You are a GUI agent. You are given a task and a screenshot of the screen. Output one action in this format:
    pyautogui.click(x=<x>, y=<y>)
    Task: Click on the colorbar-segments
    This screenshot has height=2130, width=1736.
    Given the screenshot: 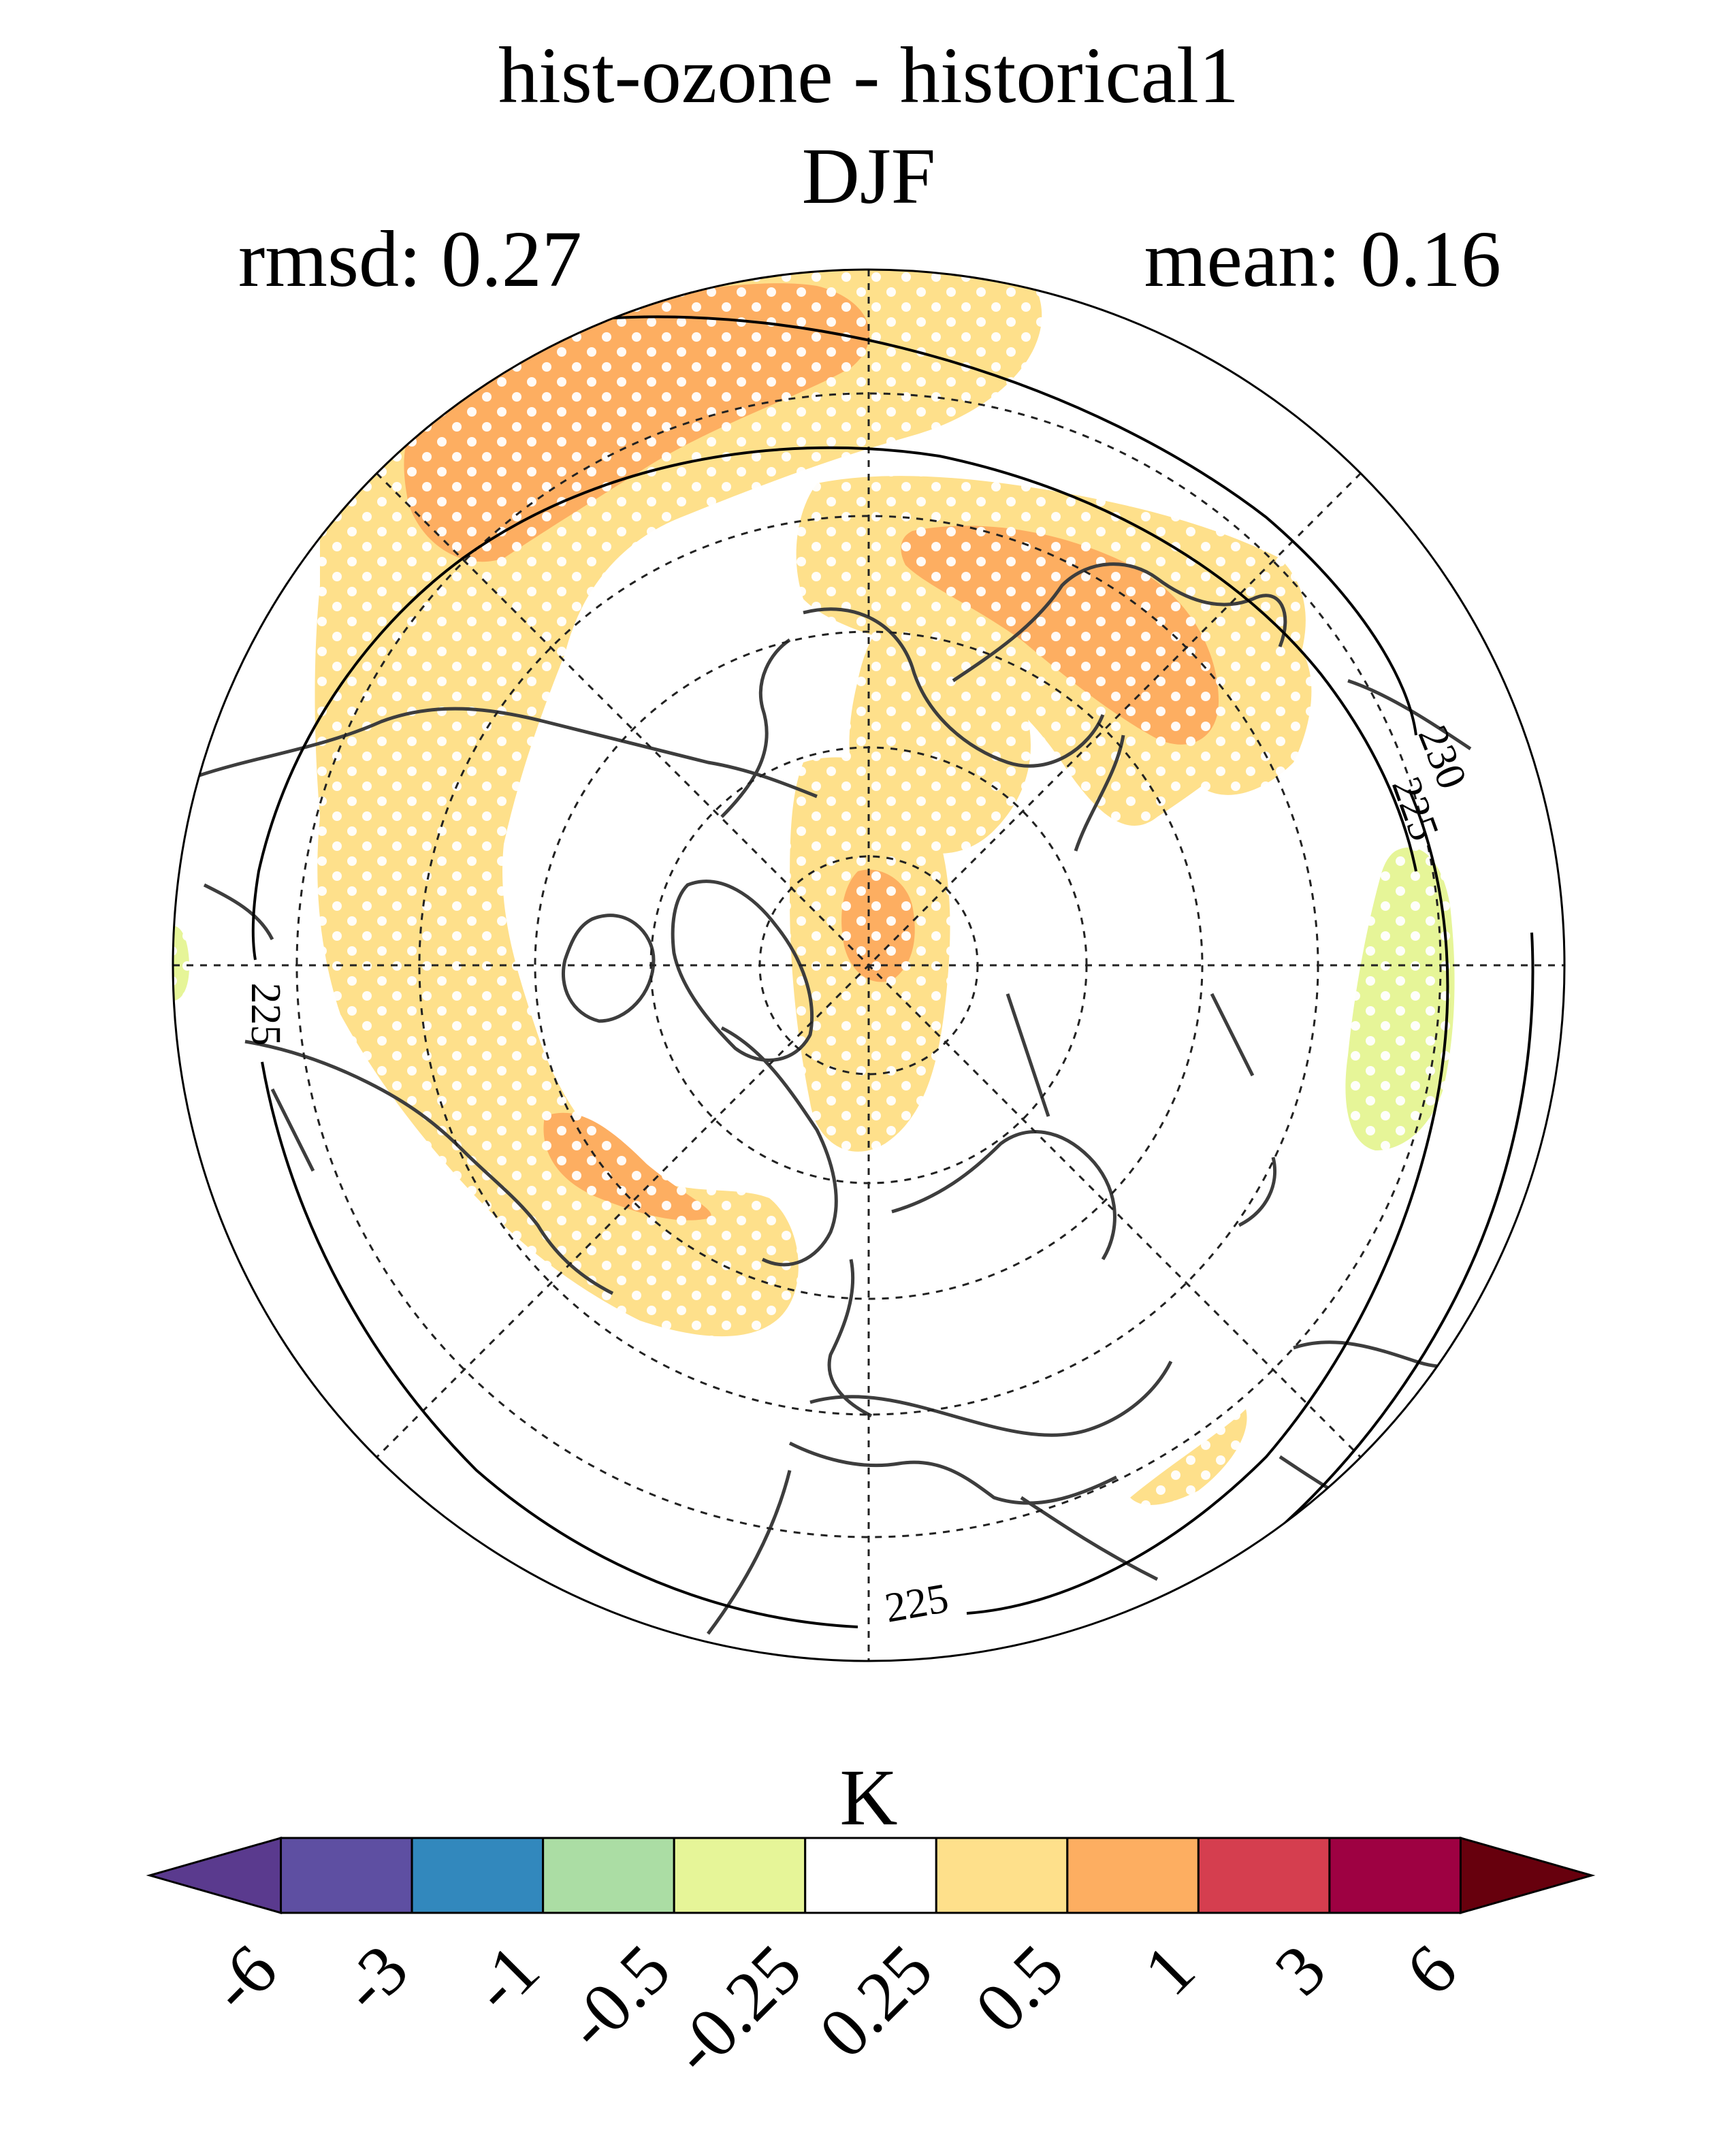 What is the action you would take?
    pyautogui.click(x=871, y=1875)
    